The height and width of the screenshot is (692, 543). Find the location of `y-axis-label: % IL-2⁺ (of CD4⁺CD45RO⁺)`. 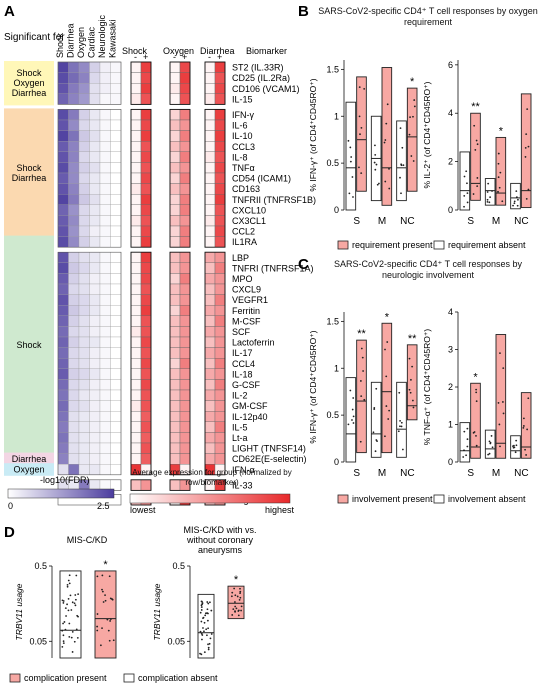

y-axis-label: % IL-2⁺ (of CD4⁺CD45RO⁺) is located at coordinates (427, 134).